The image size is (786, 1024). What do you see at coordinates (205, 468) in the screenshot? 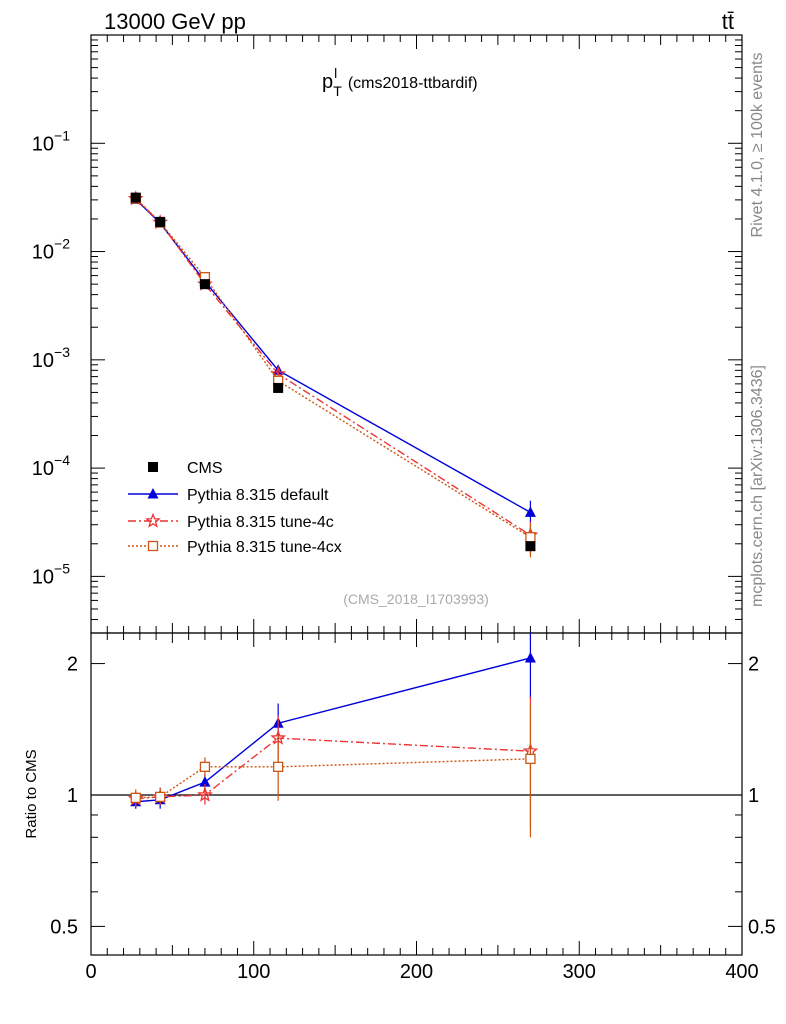
I see `legend-label-cms: CMS` at bounding box center [205, 468].